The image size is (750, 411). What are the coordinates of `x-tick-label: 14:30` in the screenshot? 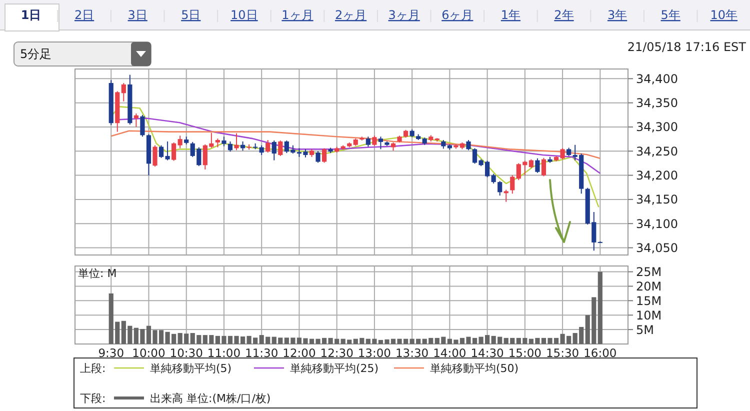 It's located at (487, 353).